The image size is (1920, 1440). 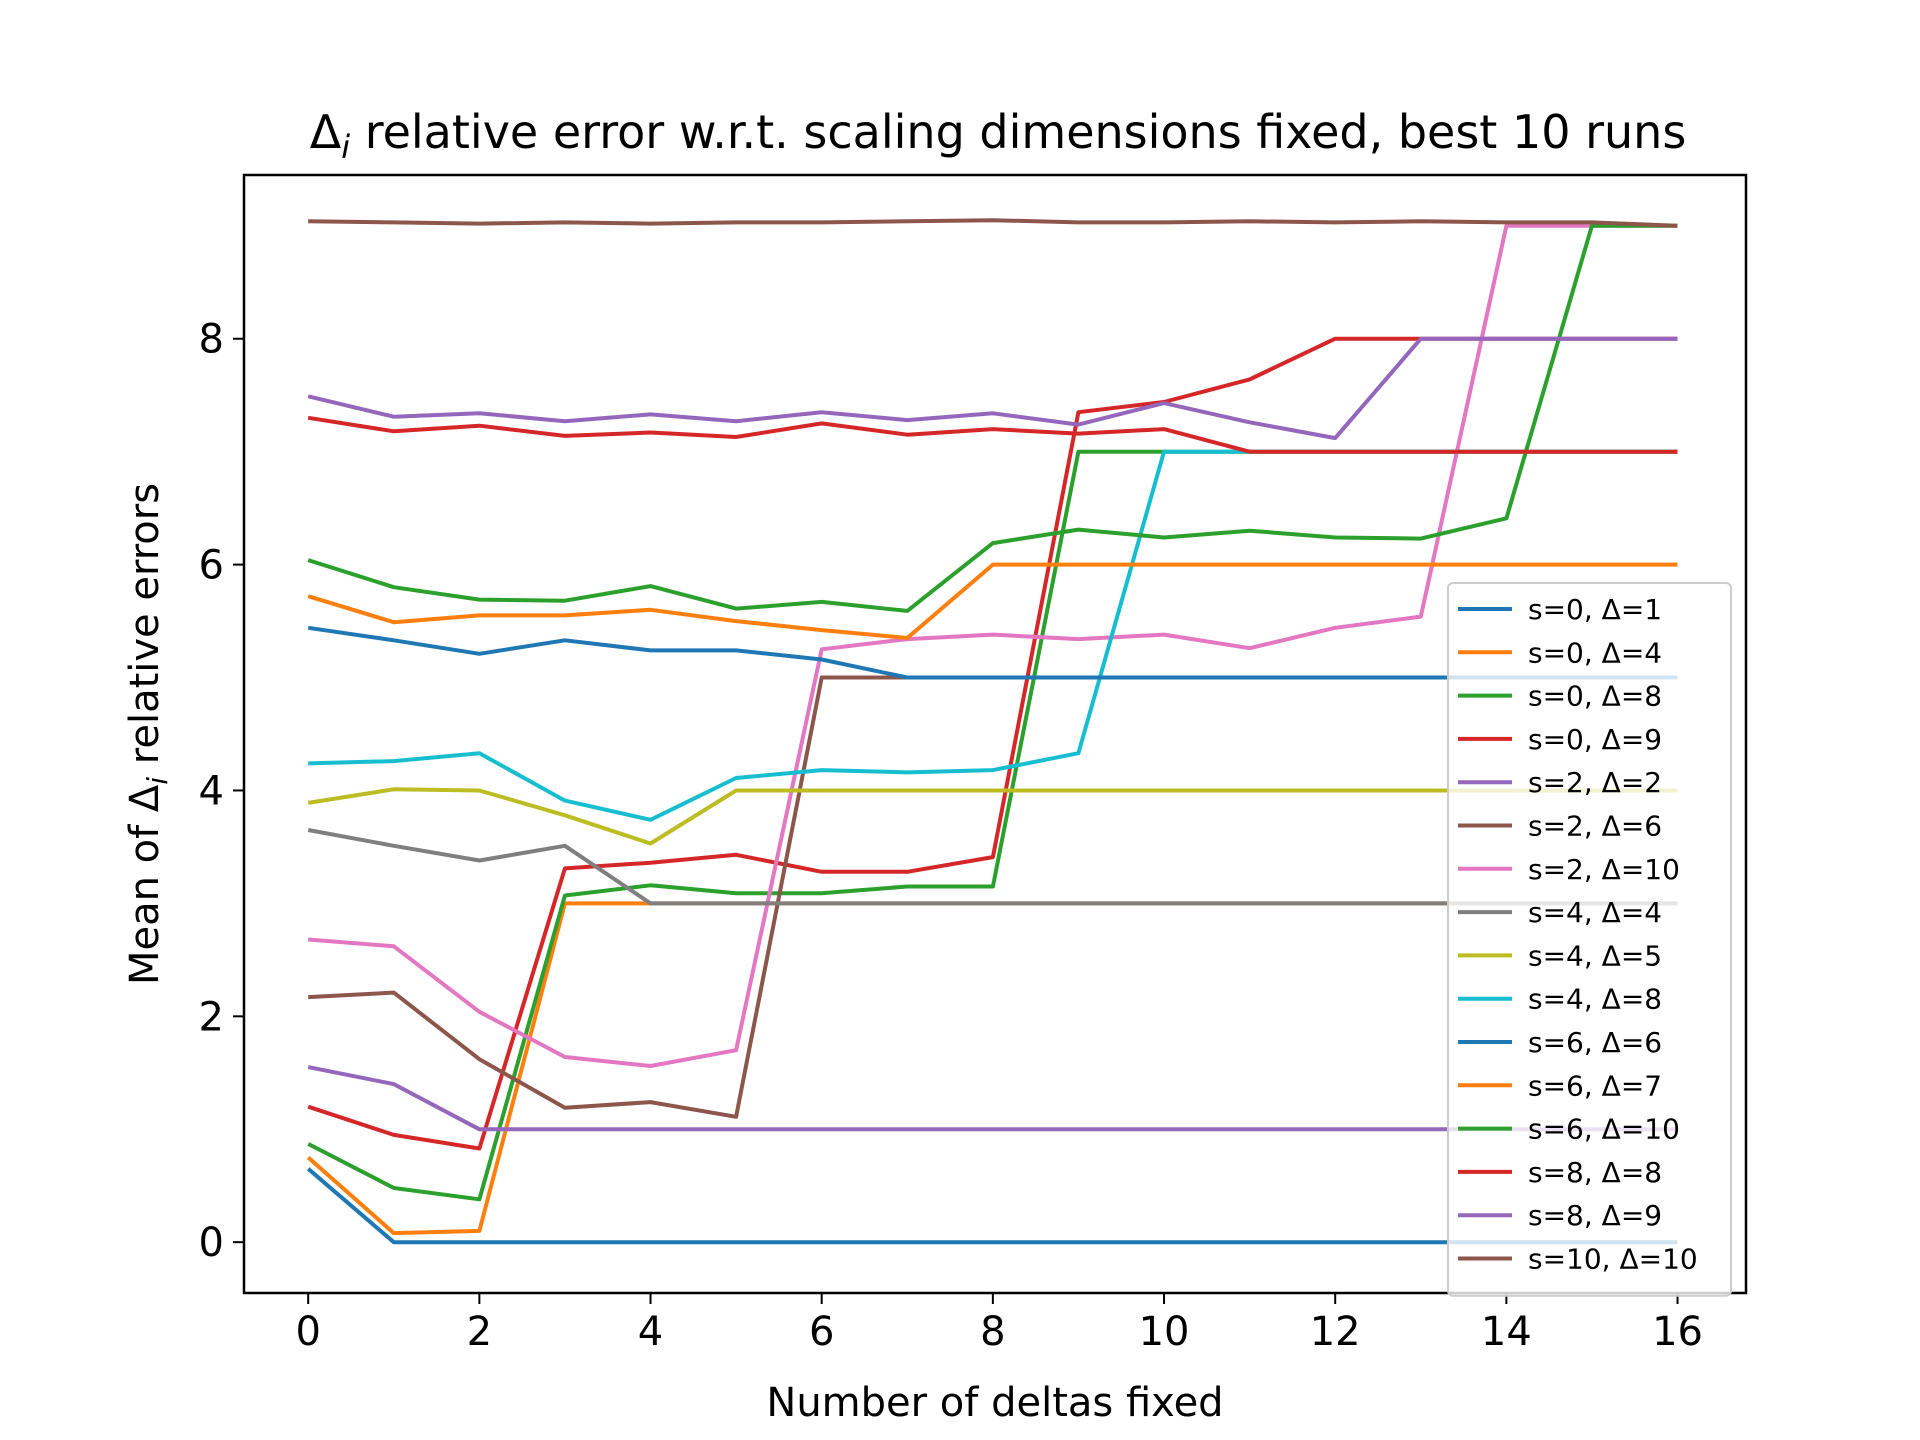 I want to click on x-tick-label: 16, so click(x=1677, y=1332).